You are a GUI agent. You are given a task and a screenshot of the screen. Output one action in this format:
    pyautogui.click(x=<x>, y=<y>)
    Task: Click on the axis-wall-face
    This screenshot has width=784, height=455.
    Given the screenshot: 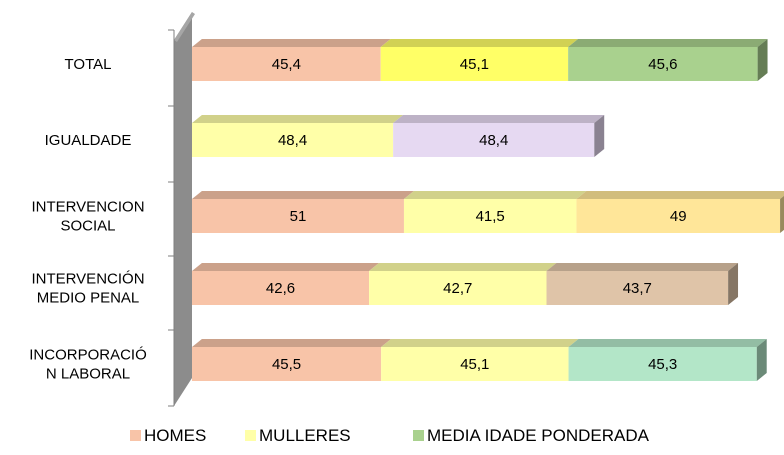 What is the action you would take?
    pyautogui.click(x=183, y=209)
    